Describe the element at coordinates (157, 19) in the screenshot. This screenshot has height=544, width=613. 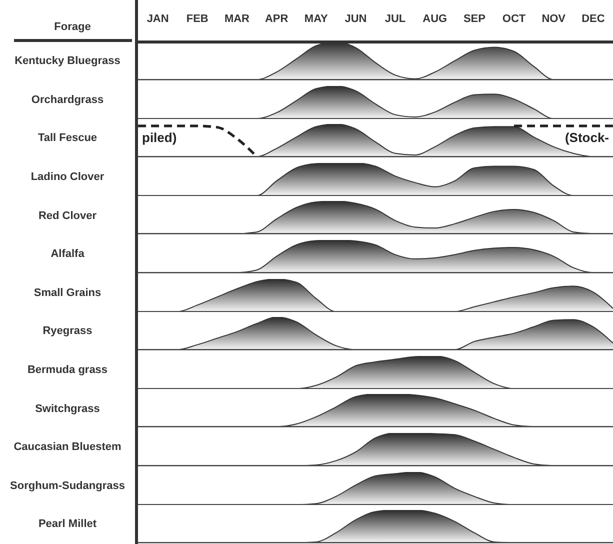
I see `x-tick-label: JAN` at that location.